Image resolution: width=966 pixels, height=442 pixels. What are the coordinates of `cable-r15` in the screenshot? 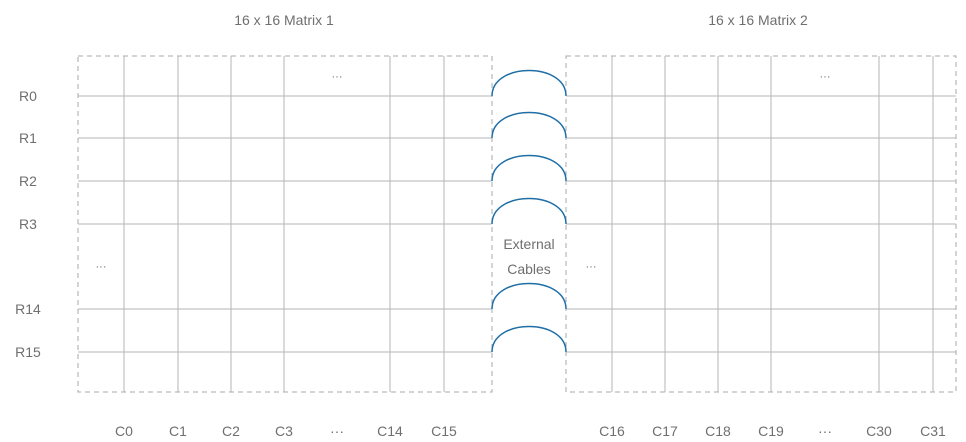 It's located at (529, 339).